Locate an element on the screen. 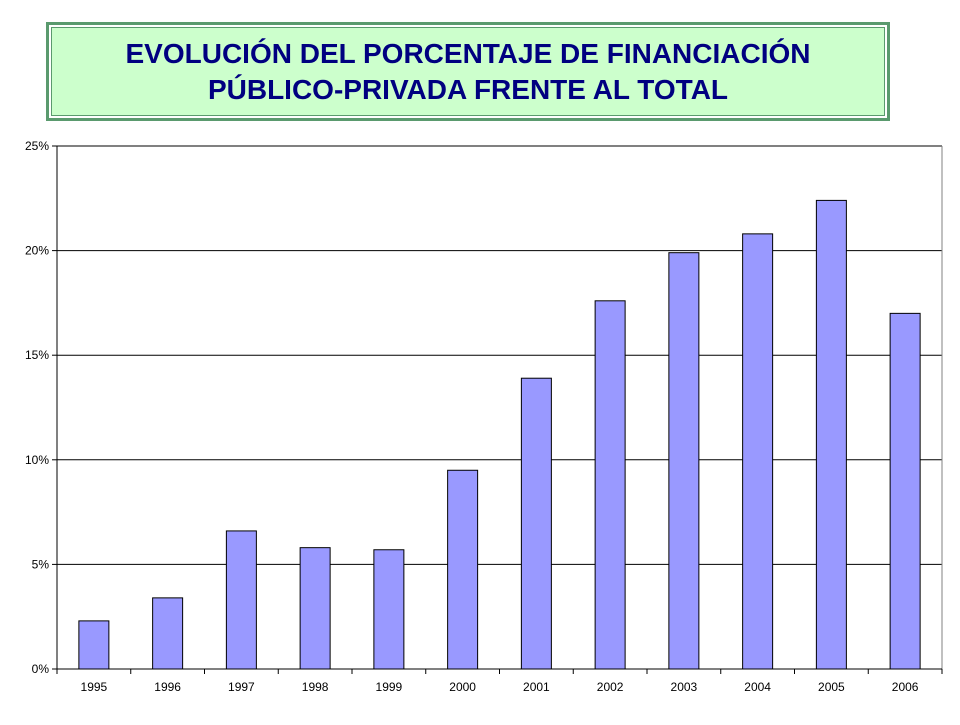 The image size is (960, 725). x-tick-label: 2000 is located at coordinates (462, 687).